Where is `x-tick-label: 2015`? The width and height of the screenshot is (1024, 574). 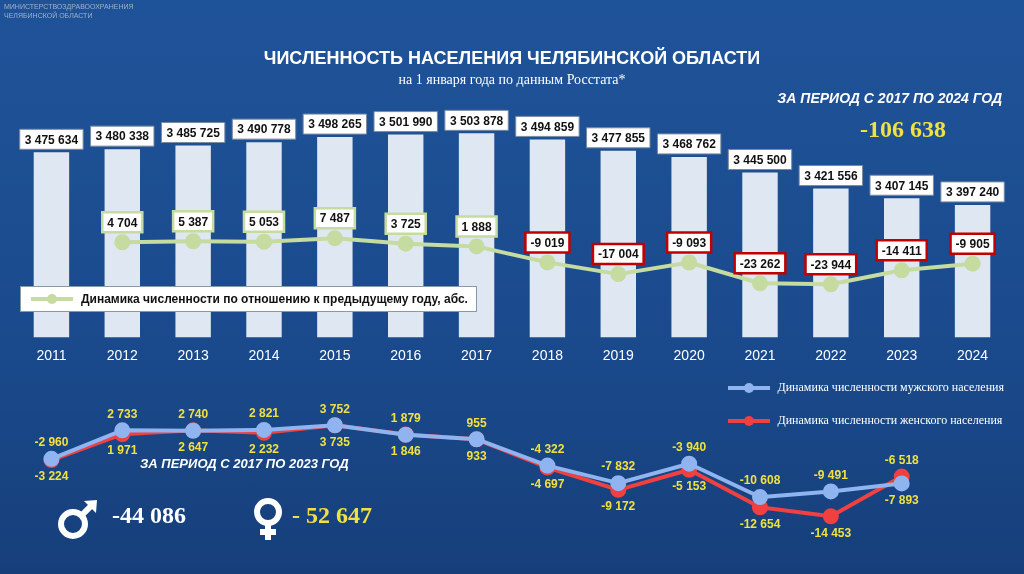
x-tick-label: 2015 is located at coordinates (335, 355).